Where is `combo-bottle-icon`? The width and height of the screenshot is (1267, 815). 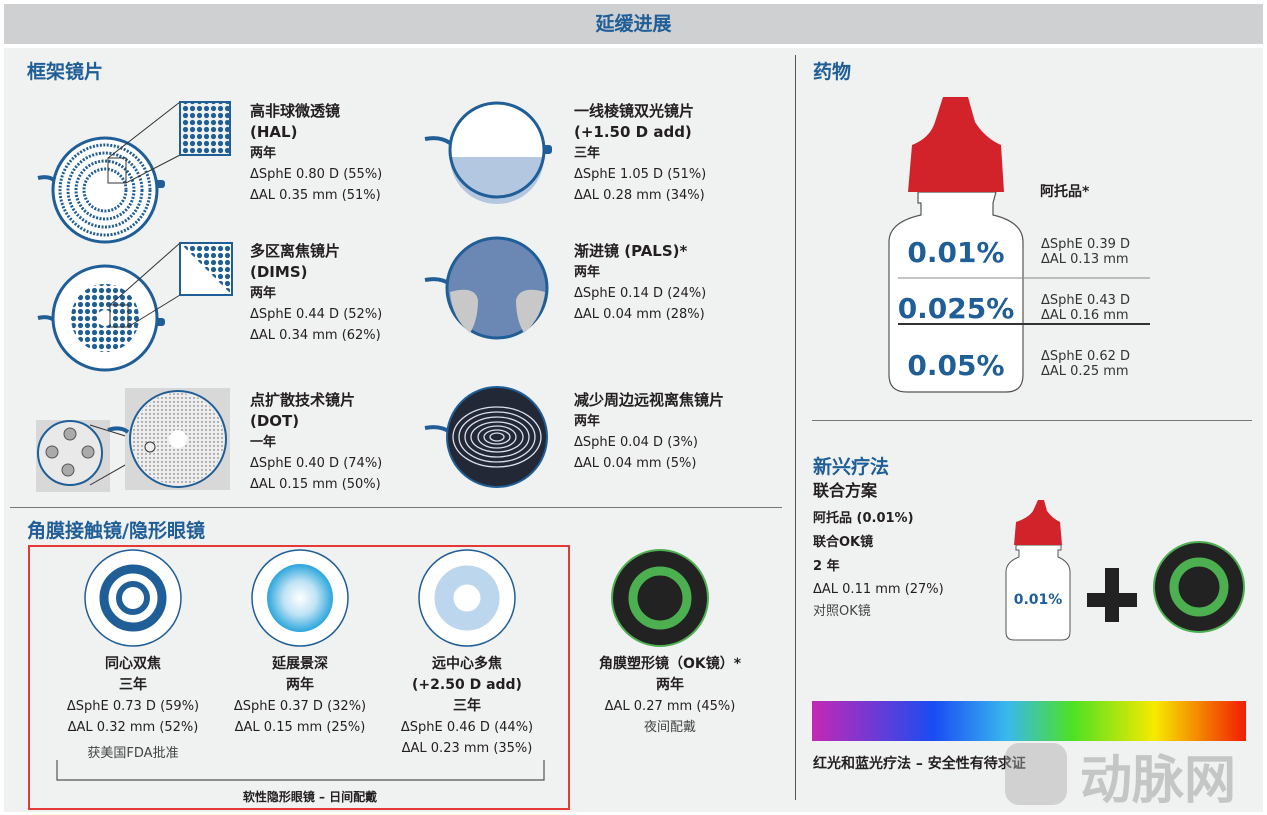 combo-bottle-icon is located at coordinates (1038, 570).